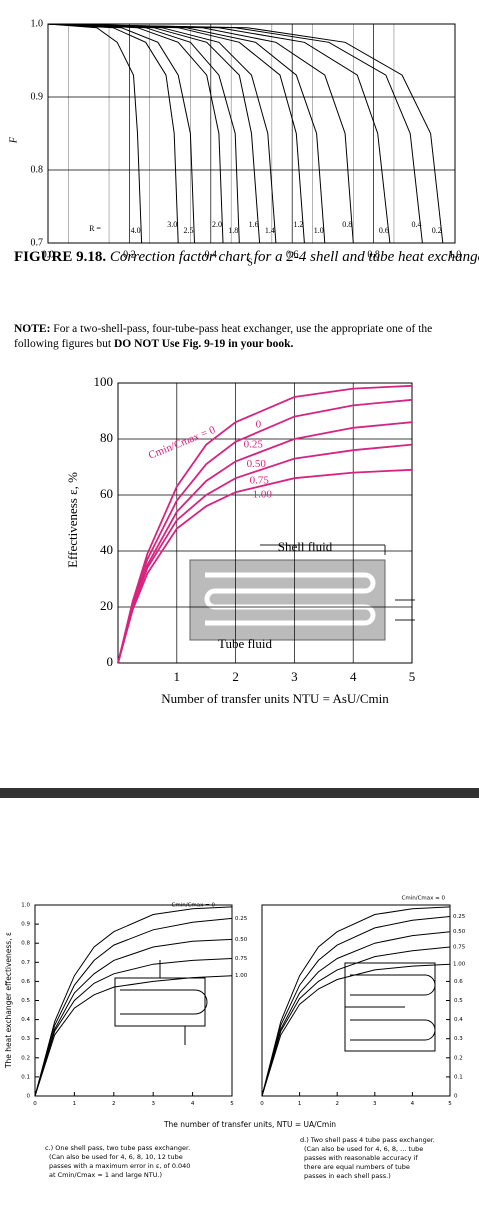 This screenshot has height=1229, width=479. I want to click on annotation: R =, so click(95, 228).